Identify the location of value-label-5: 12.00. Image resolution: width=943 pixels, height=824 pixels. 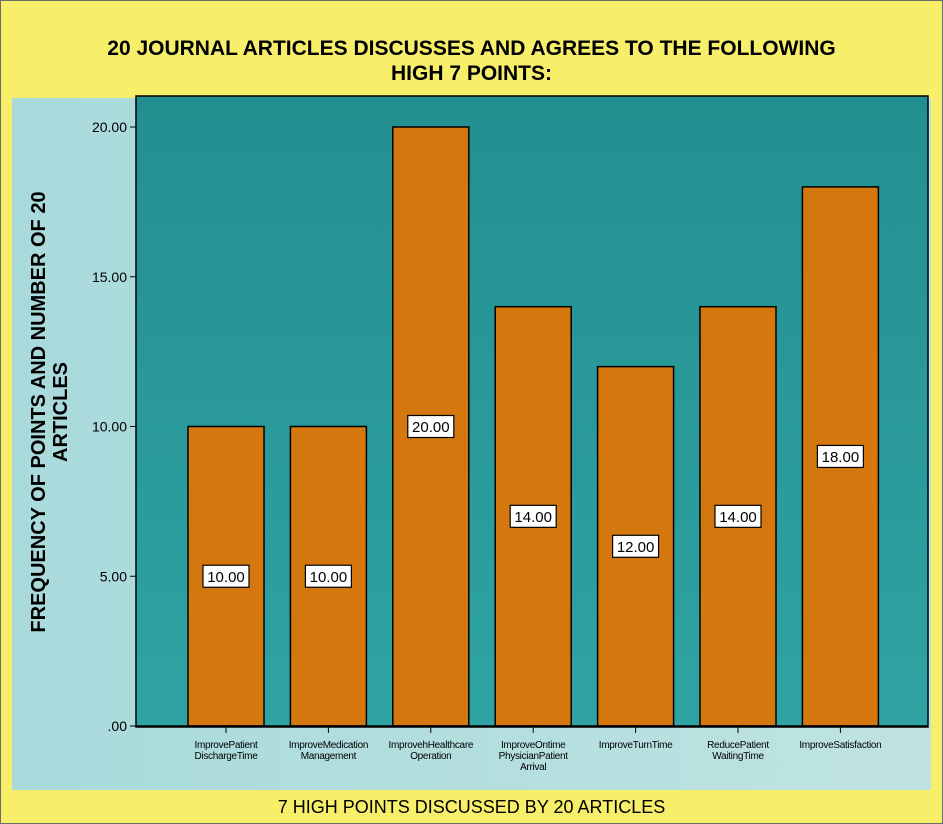
(636, 547).